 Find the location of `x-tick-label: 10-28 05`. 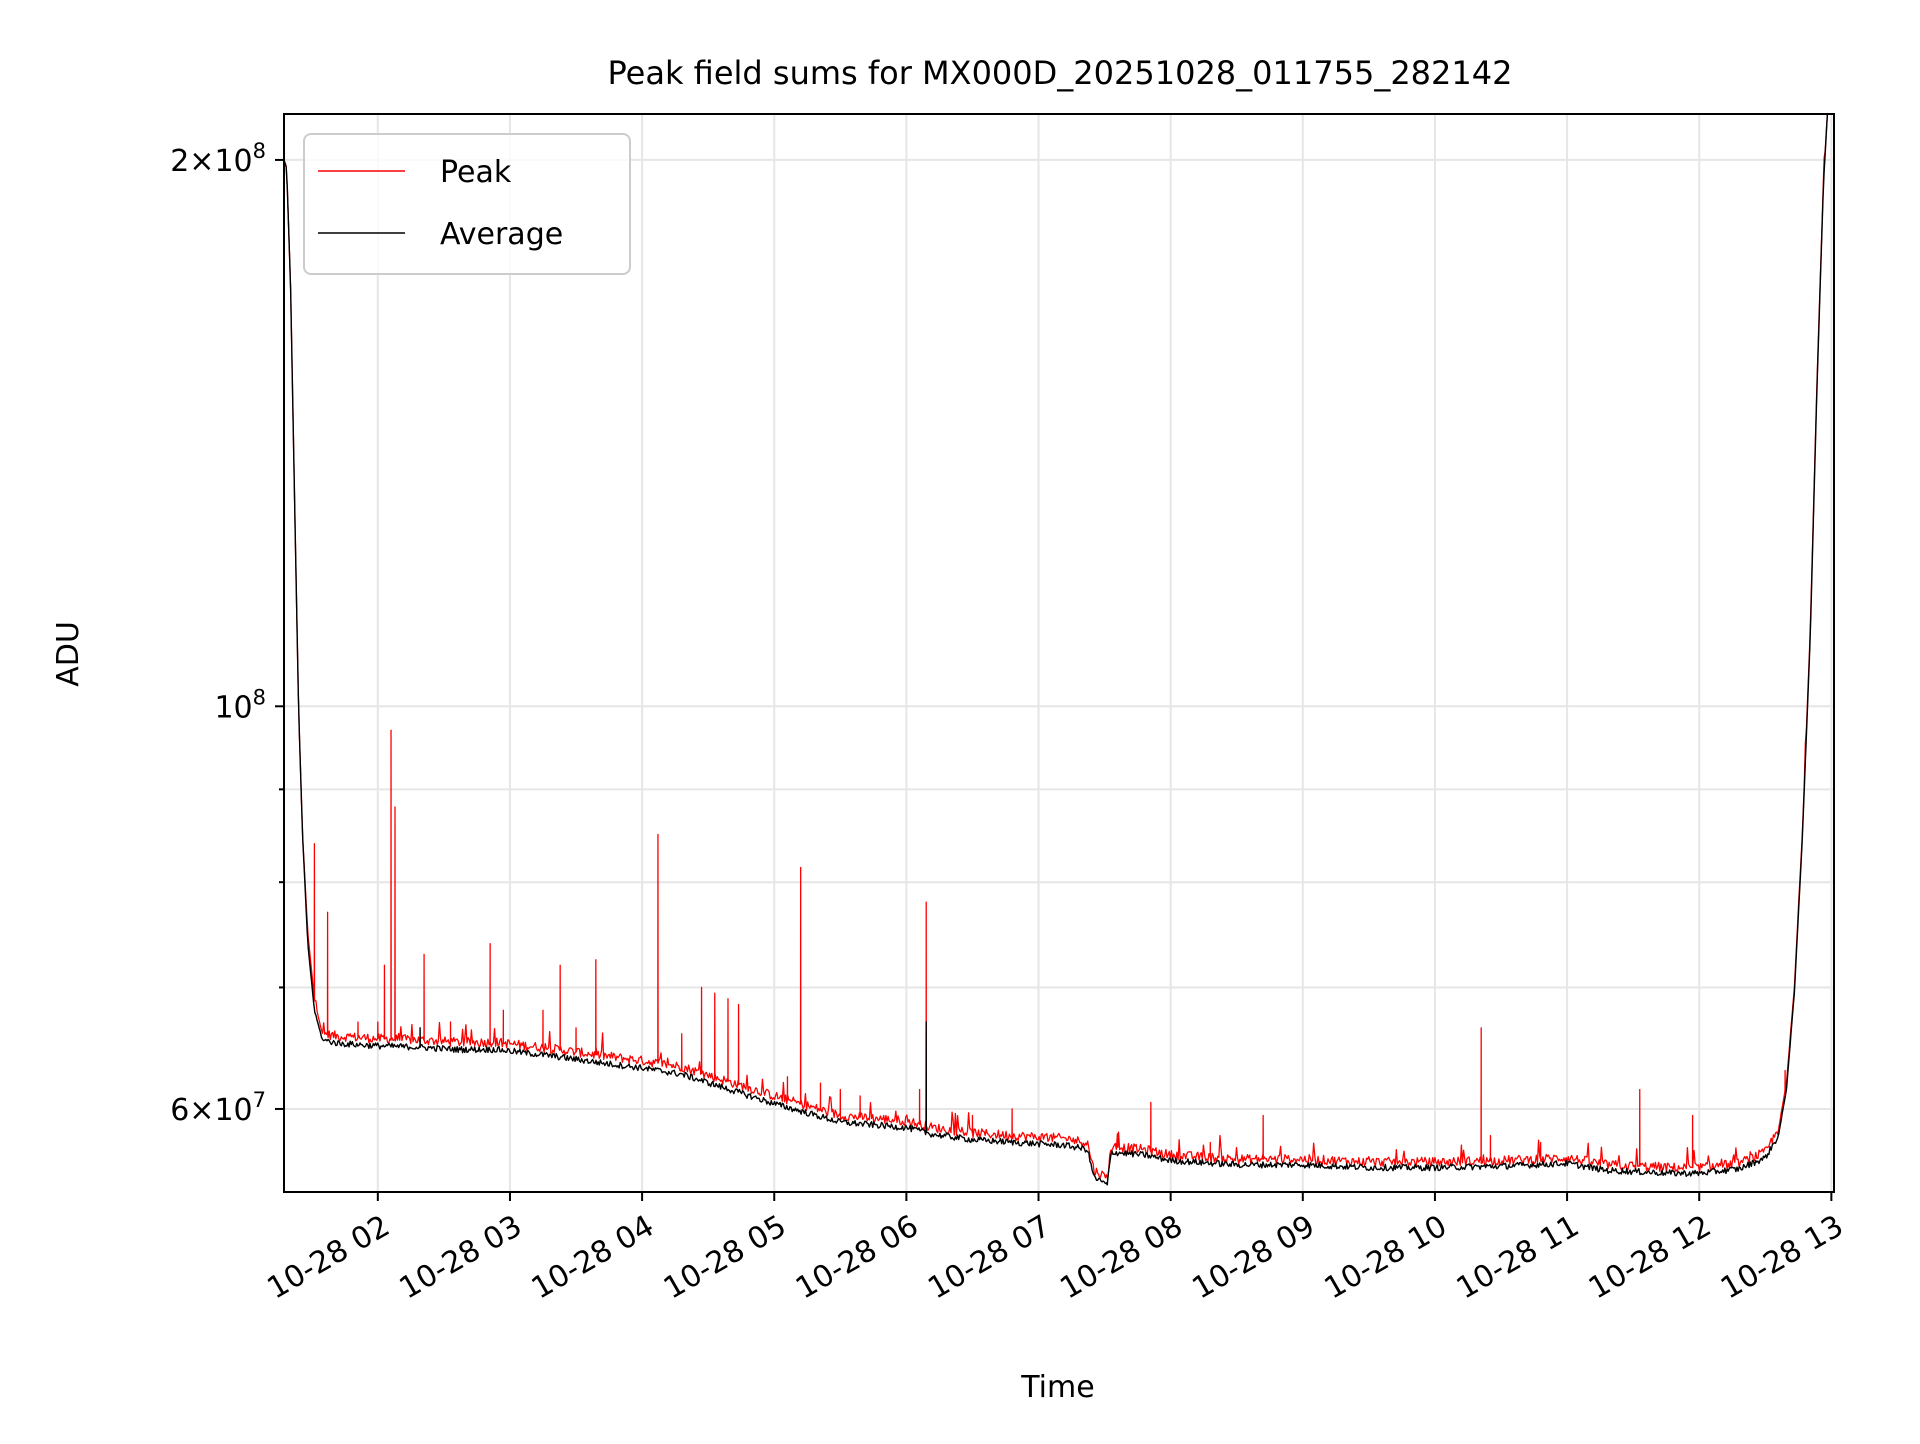

x-tick-label: 10-28 05 is located at coordinates (725, 1258).